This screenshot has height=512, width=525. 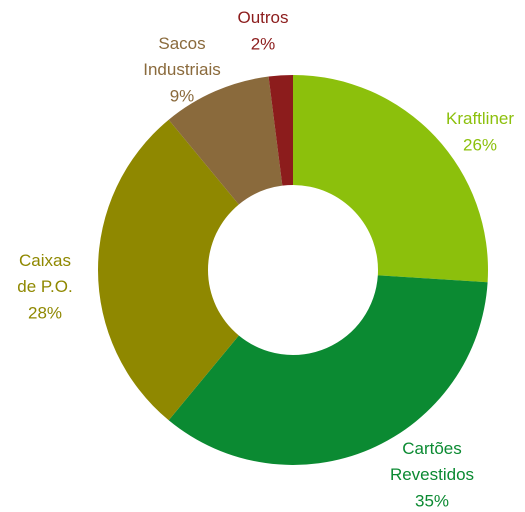 What do you see at coordinates (45, 260) in the screenshot?
I see `category-label-line: Caixas` at bounding box center [45, 260].